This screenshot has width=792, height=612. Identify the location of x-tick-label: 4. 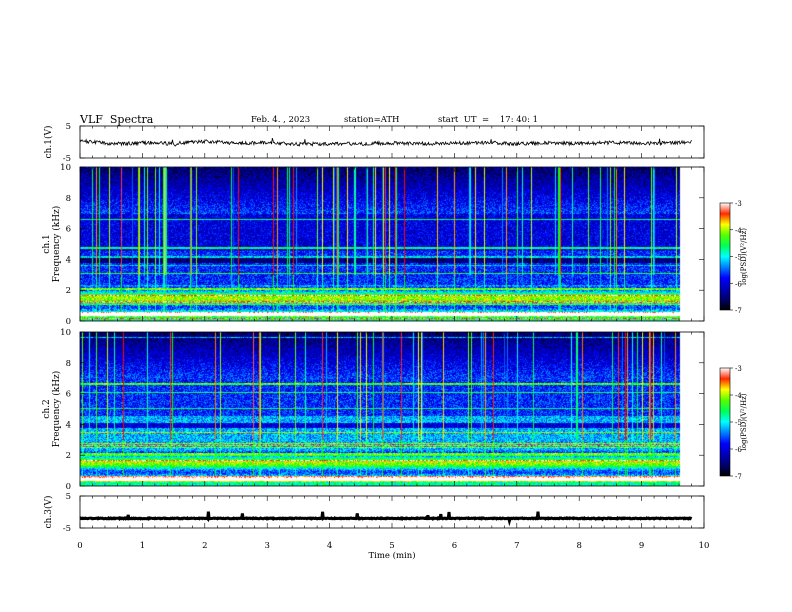
(329, 546).